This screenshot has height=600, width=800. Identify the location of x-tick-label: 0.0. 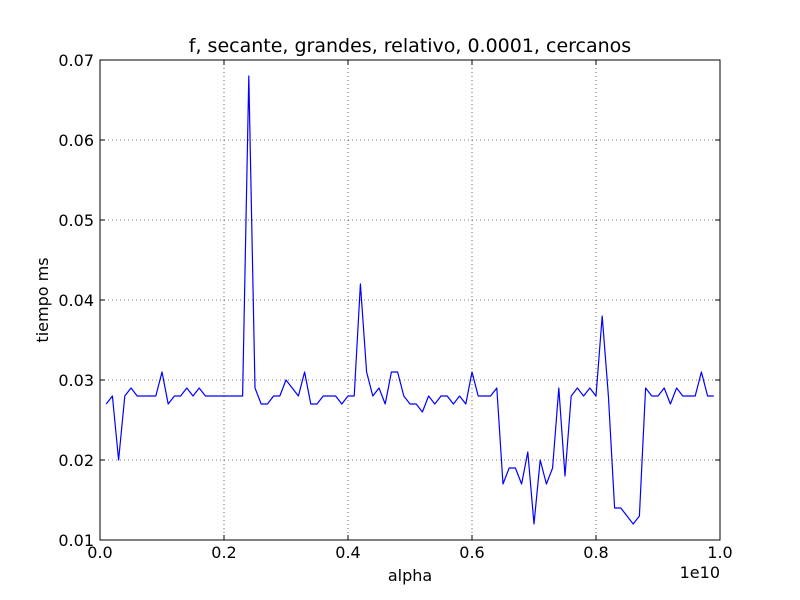
(99, 552).